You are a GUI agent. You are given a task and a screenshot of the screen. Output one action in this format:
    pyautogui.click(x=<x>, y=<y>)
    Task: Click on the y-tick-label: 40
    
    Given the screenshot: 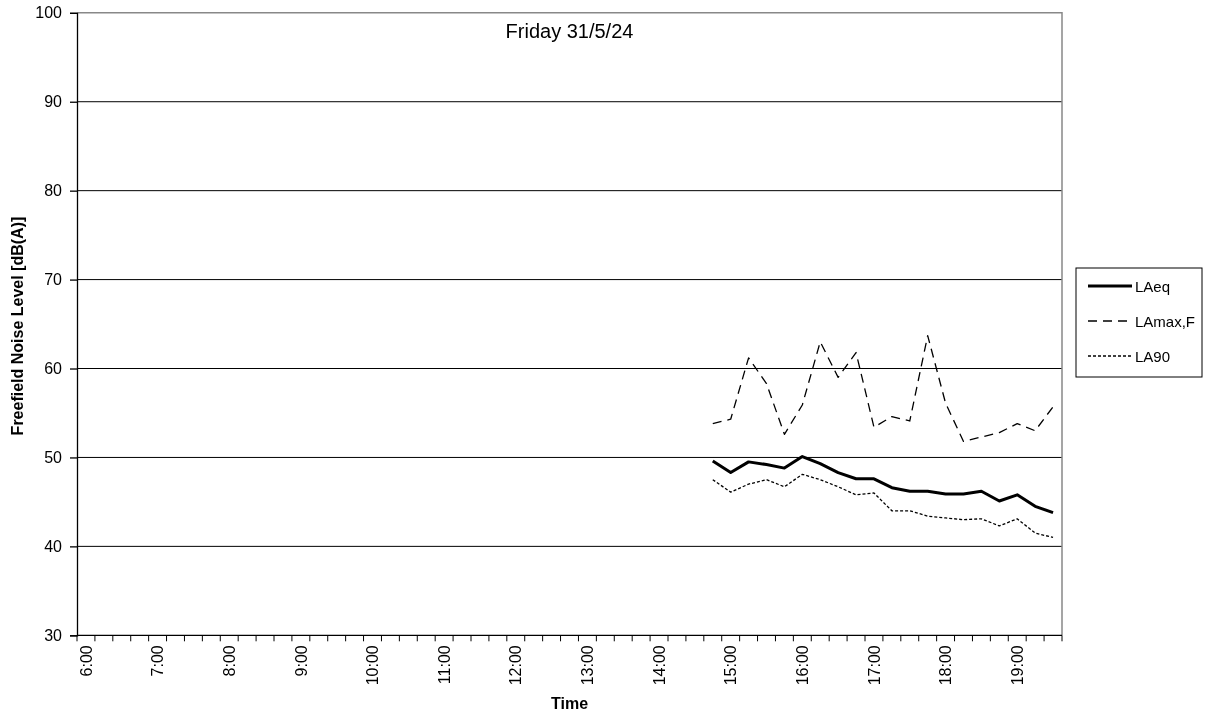 What is the action you would take?
    pyautogui.click(x=53, y=546)
    